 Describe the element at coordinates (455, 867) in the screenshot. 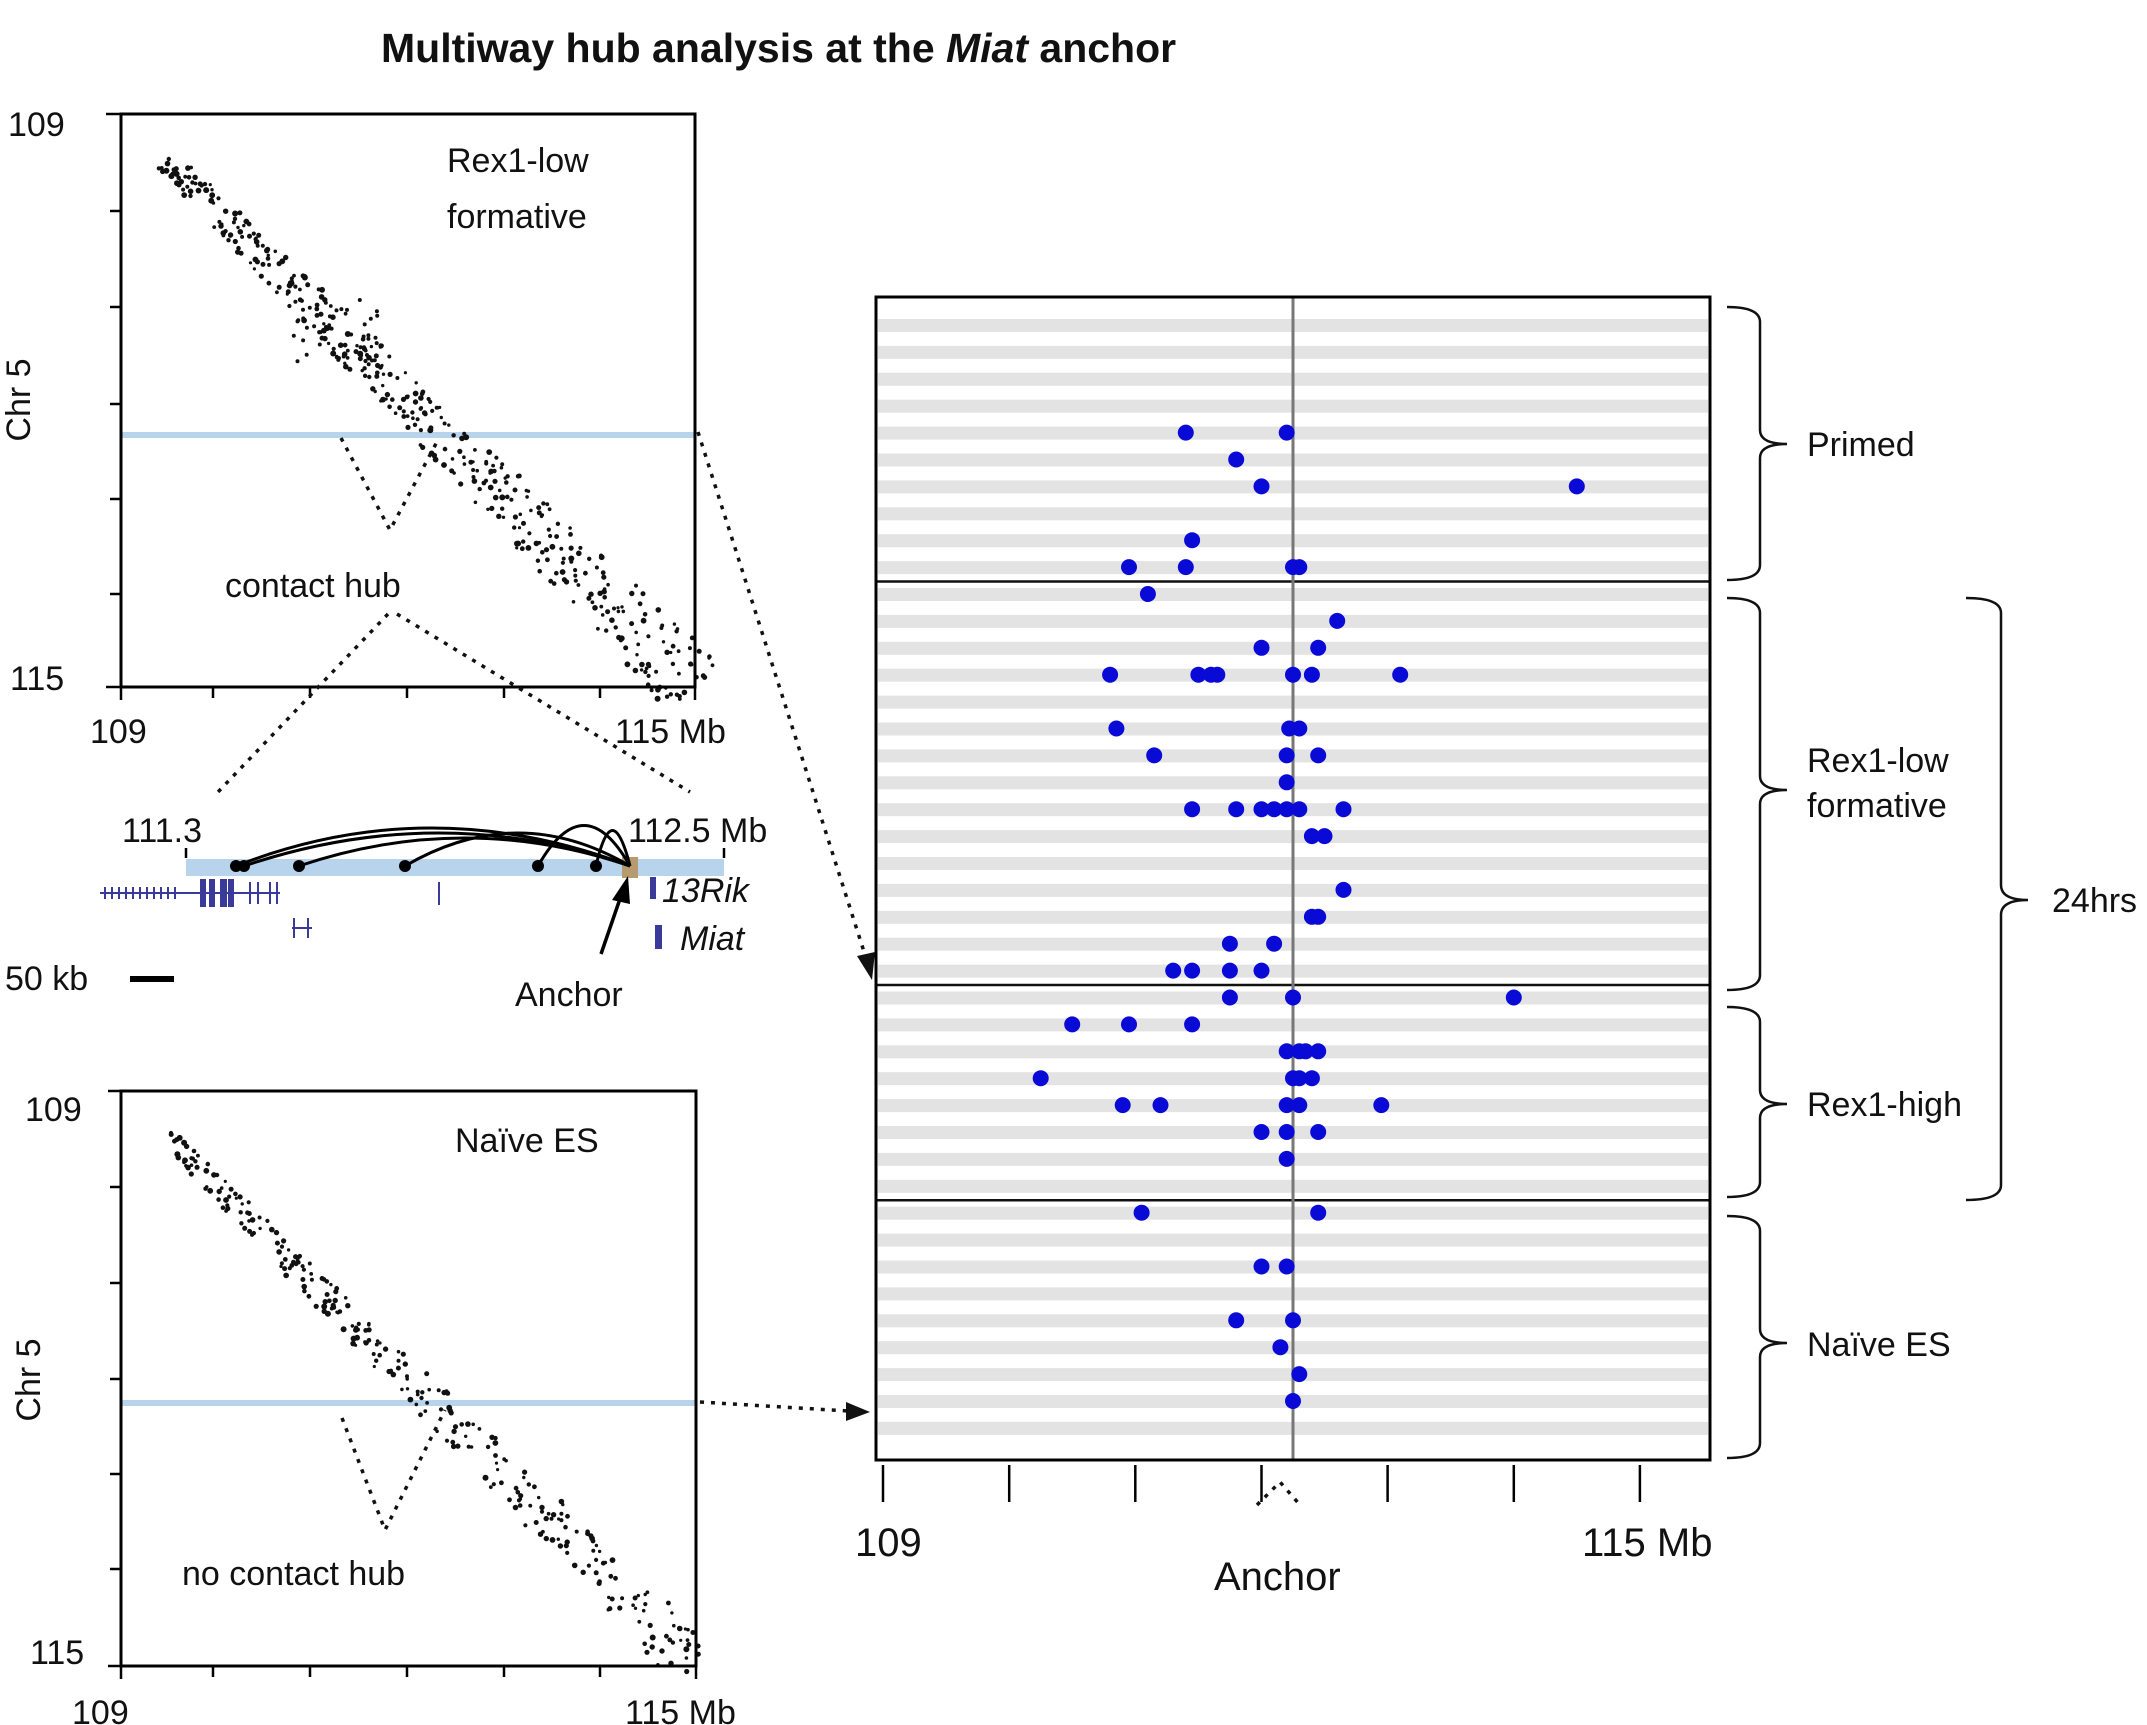

I see `zoom-region-bar` at that location.